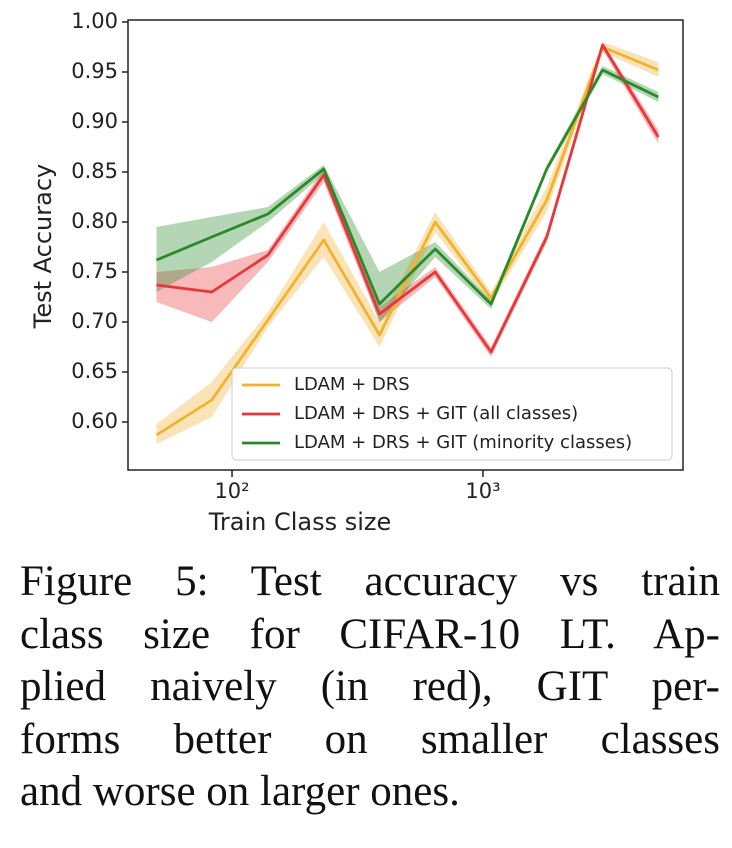  Describe the element at coordinates (94, 371) in the screenshot. I see `y-tick-label: 0.65` at that location.